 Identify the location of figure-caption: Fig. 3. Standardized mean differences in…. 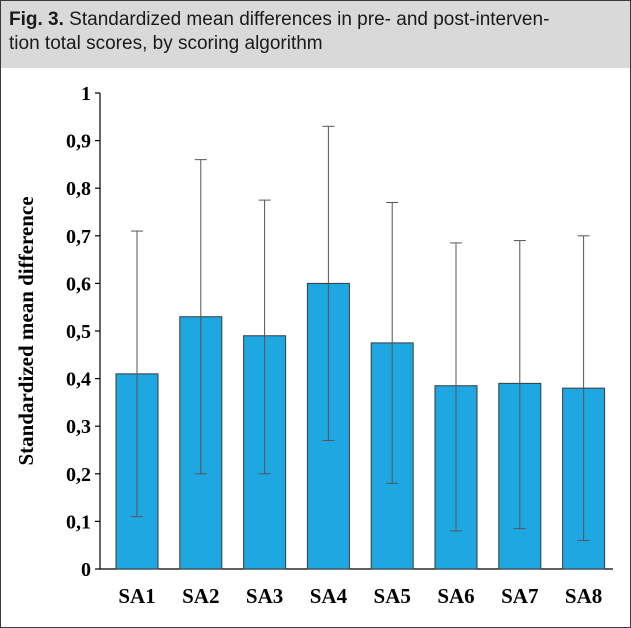
(315, 32).